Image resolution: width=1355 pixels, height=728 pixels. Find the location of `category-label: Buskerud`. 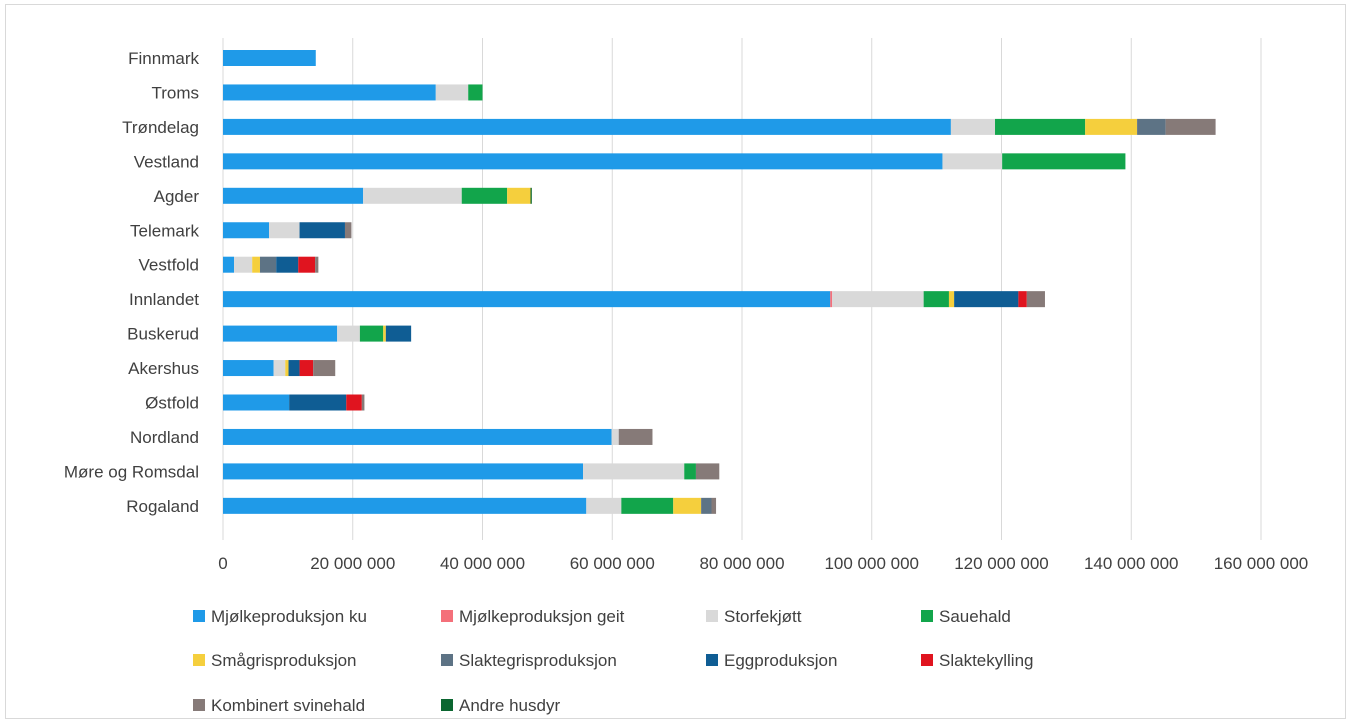

category-label: Buskerud is located at coordinates (163, 334).